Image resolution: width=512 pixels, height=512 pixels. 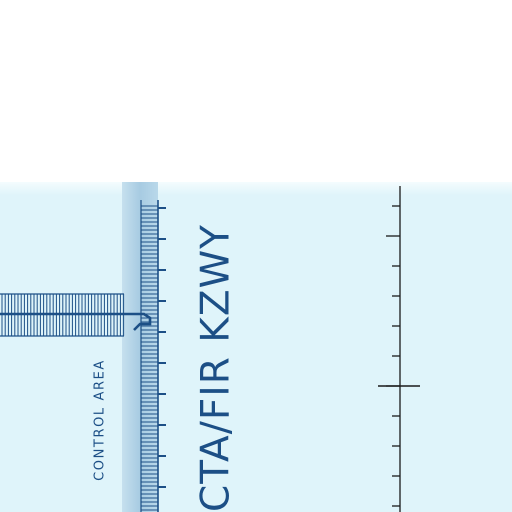 What do you see at coordinates (76, 315) in the screenshot?
I see `airway-corridor` at bounding box center [76, 315].